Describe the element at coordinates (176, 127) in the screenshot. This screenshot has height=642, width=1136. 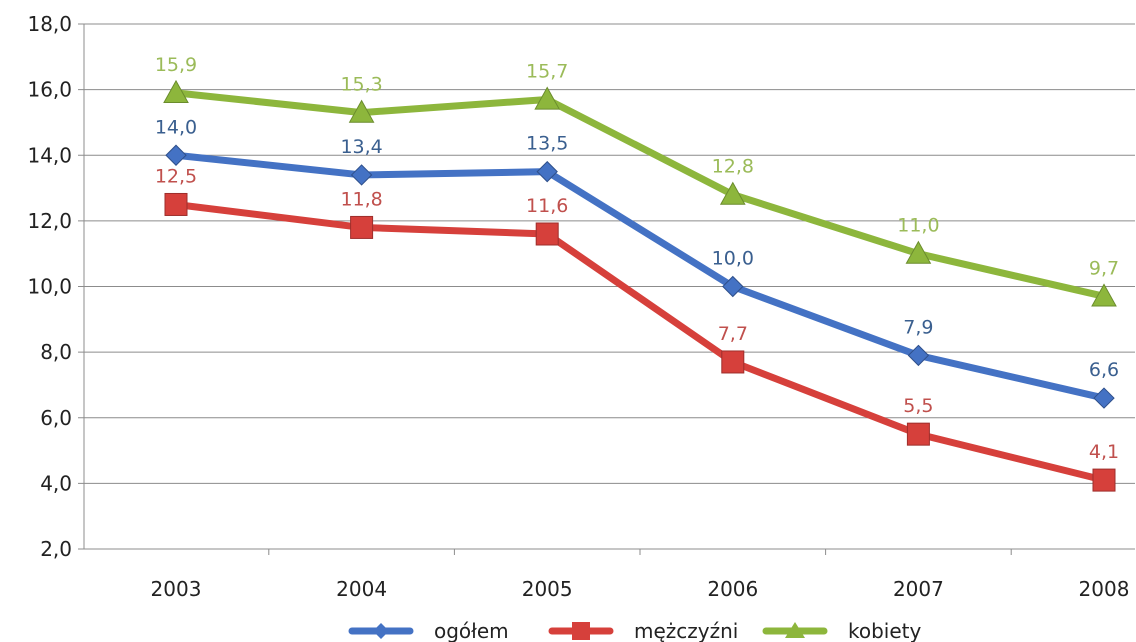
I see `data-label: 14,0` at that location.